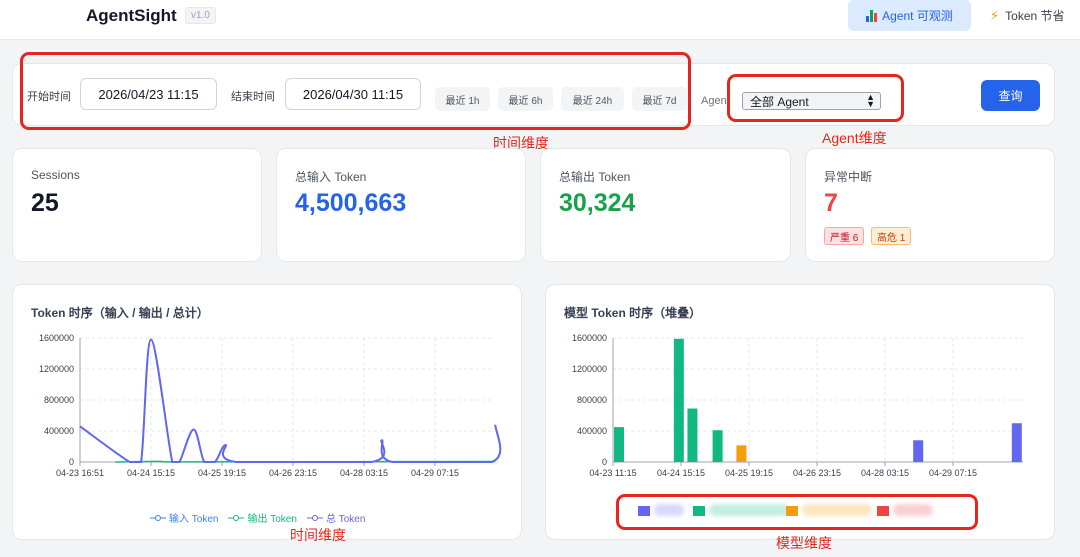 This screenshot has width=1080, height=557. Describe the element at coordinates (462, 99) in the screenshot. I see `quick-1h-button: 最近 1h` at that location.